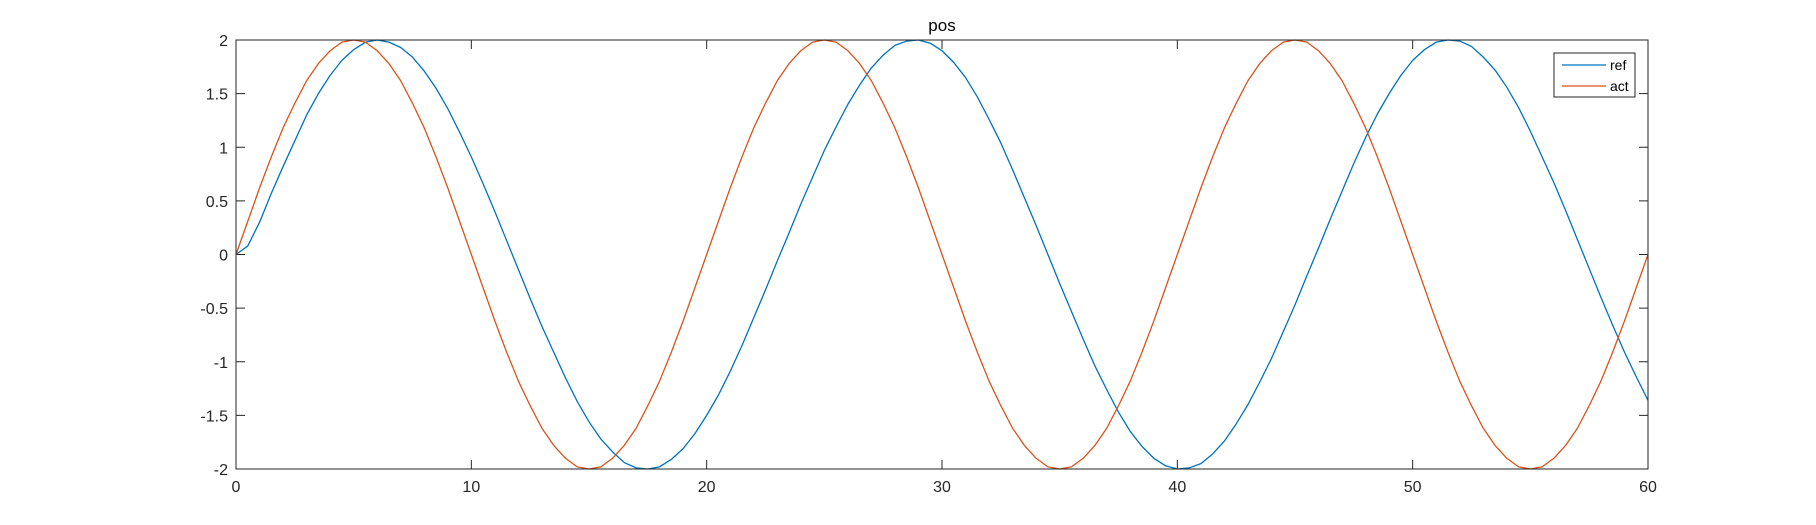 The image size is (1816, 525). Describe the element at coordinates (941, 25) in the screenshot. I see `chart-title: pos` at that location.